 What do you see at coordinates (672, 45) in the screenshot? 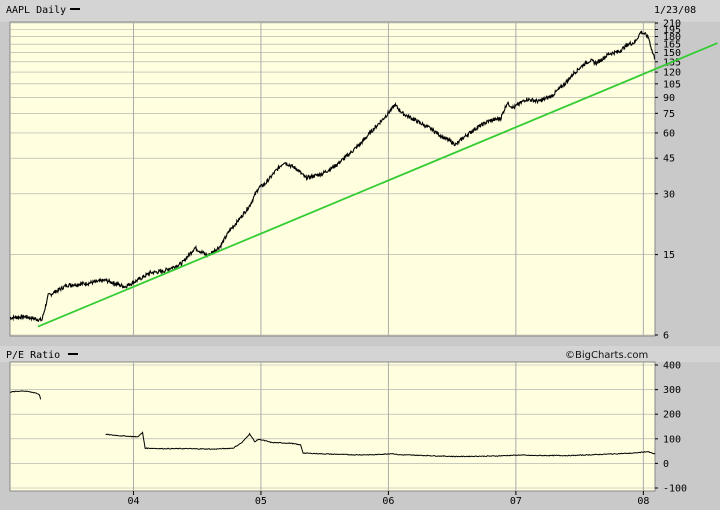
I see `price-tick-label: 165` at bounding box center [672, 45].